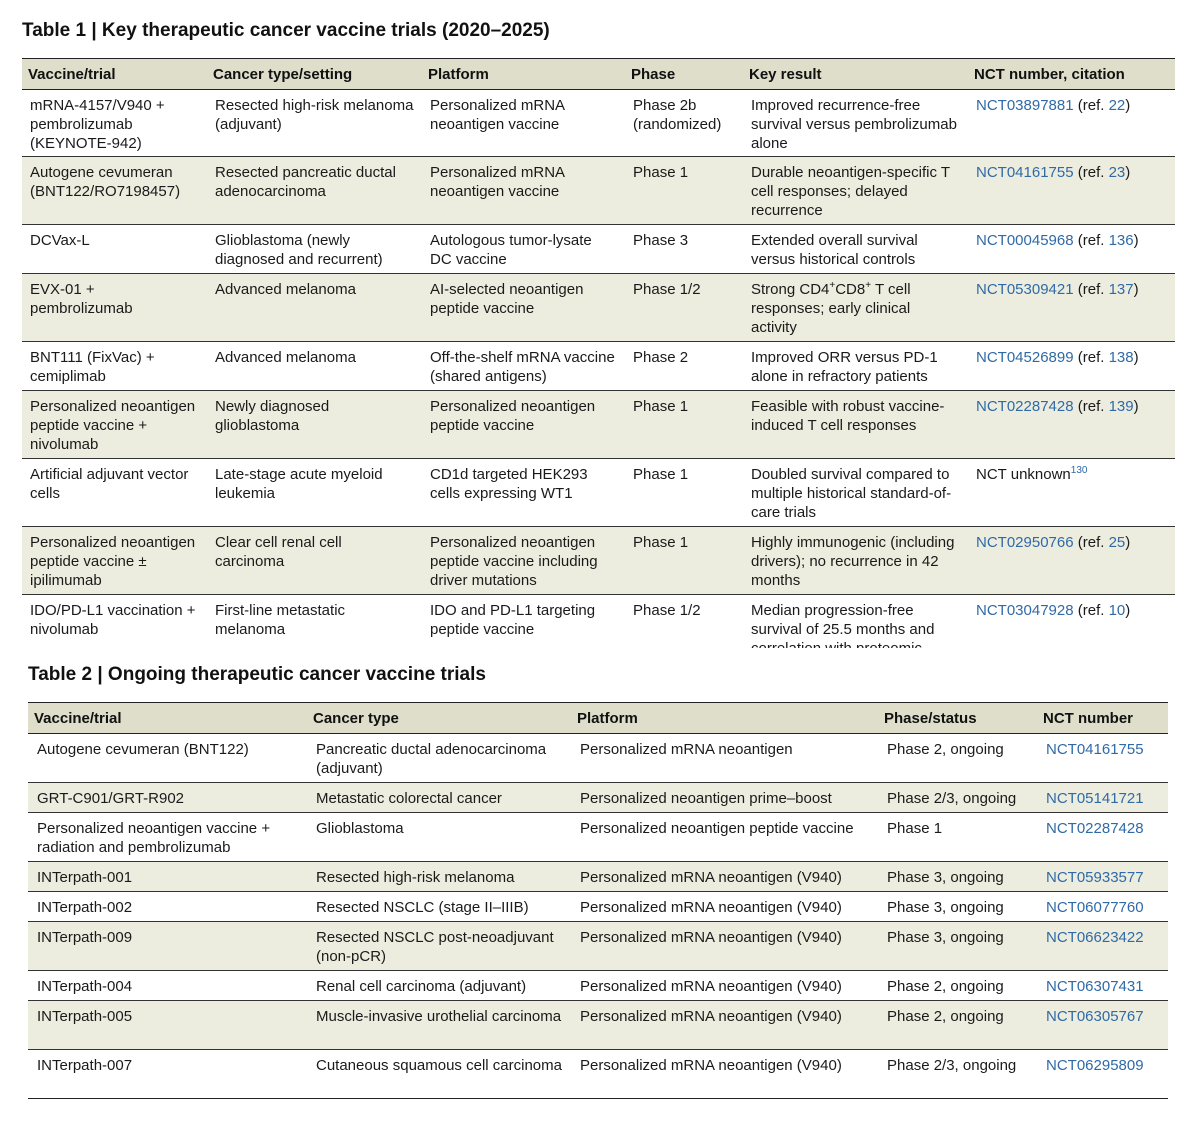  I want to click on reference-link: 22, so click(1117, 105).